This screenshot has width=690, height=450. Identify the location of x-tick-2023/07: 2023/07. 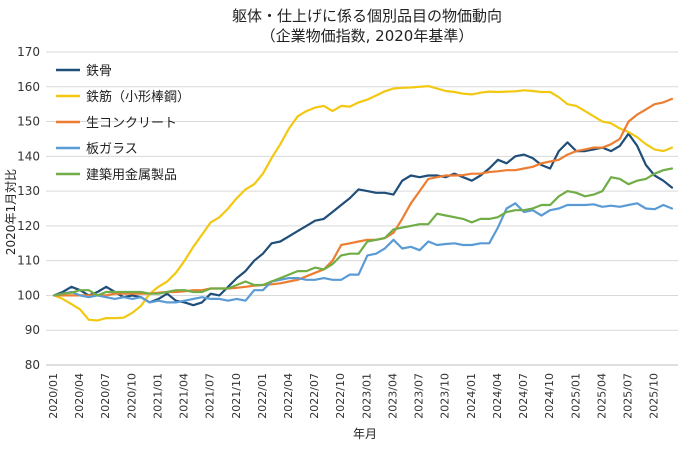
(419, 396).